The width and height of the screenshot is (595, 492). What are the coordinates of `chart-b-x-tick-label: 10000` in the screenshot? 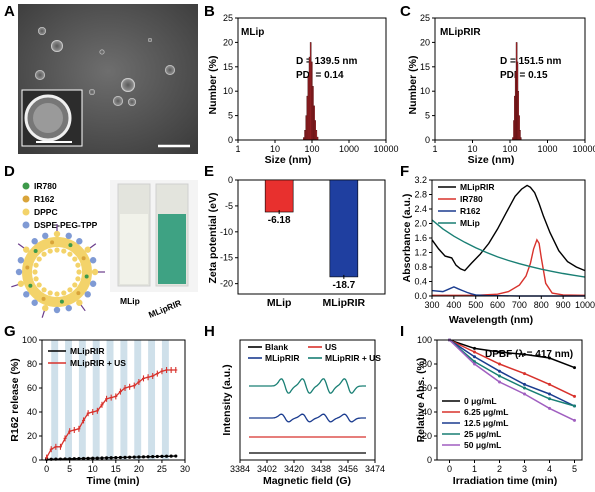 It's located at (385, 149).